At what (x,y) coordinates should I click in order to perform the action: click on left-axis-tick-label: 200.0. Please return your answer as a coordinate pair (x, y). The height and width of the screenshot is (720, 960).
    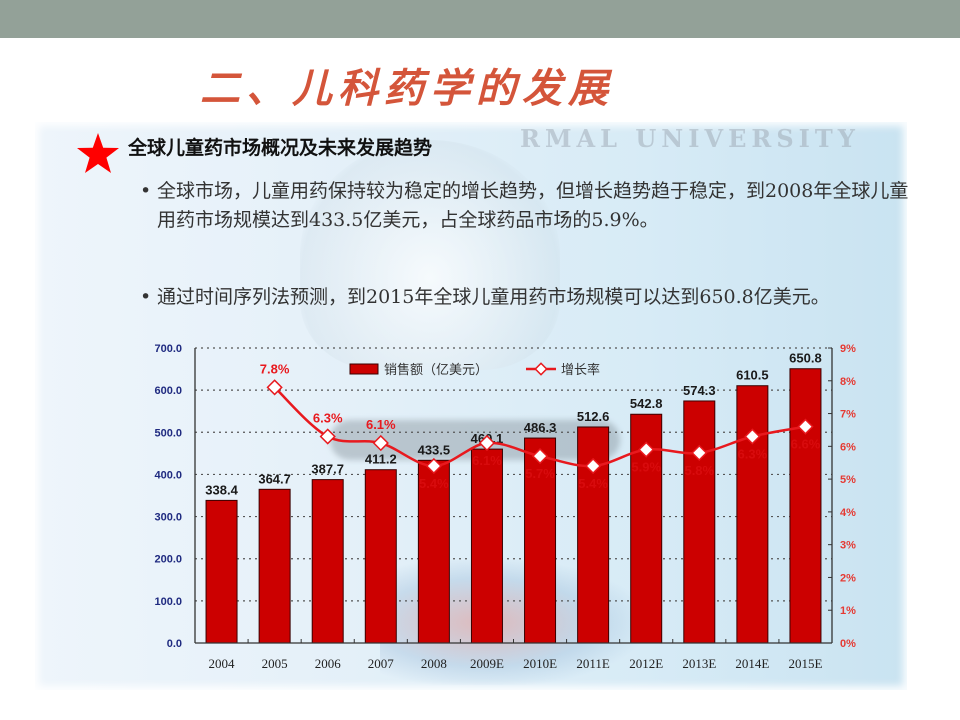
    Looking at the image, I should click on (168, 560).